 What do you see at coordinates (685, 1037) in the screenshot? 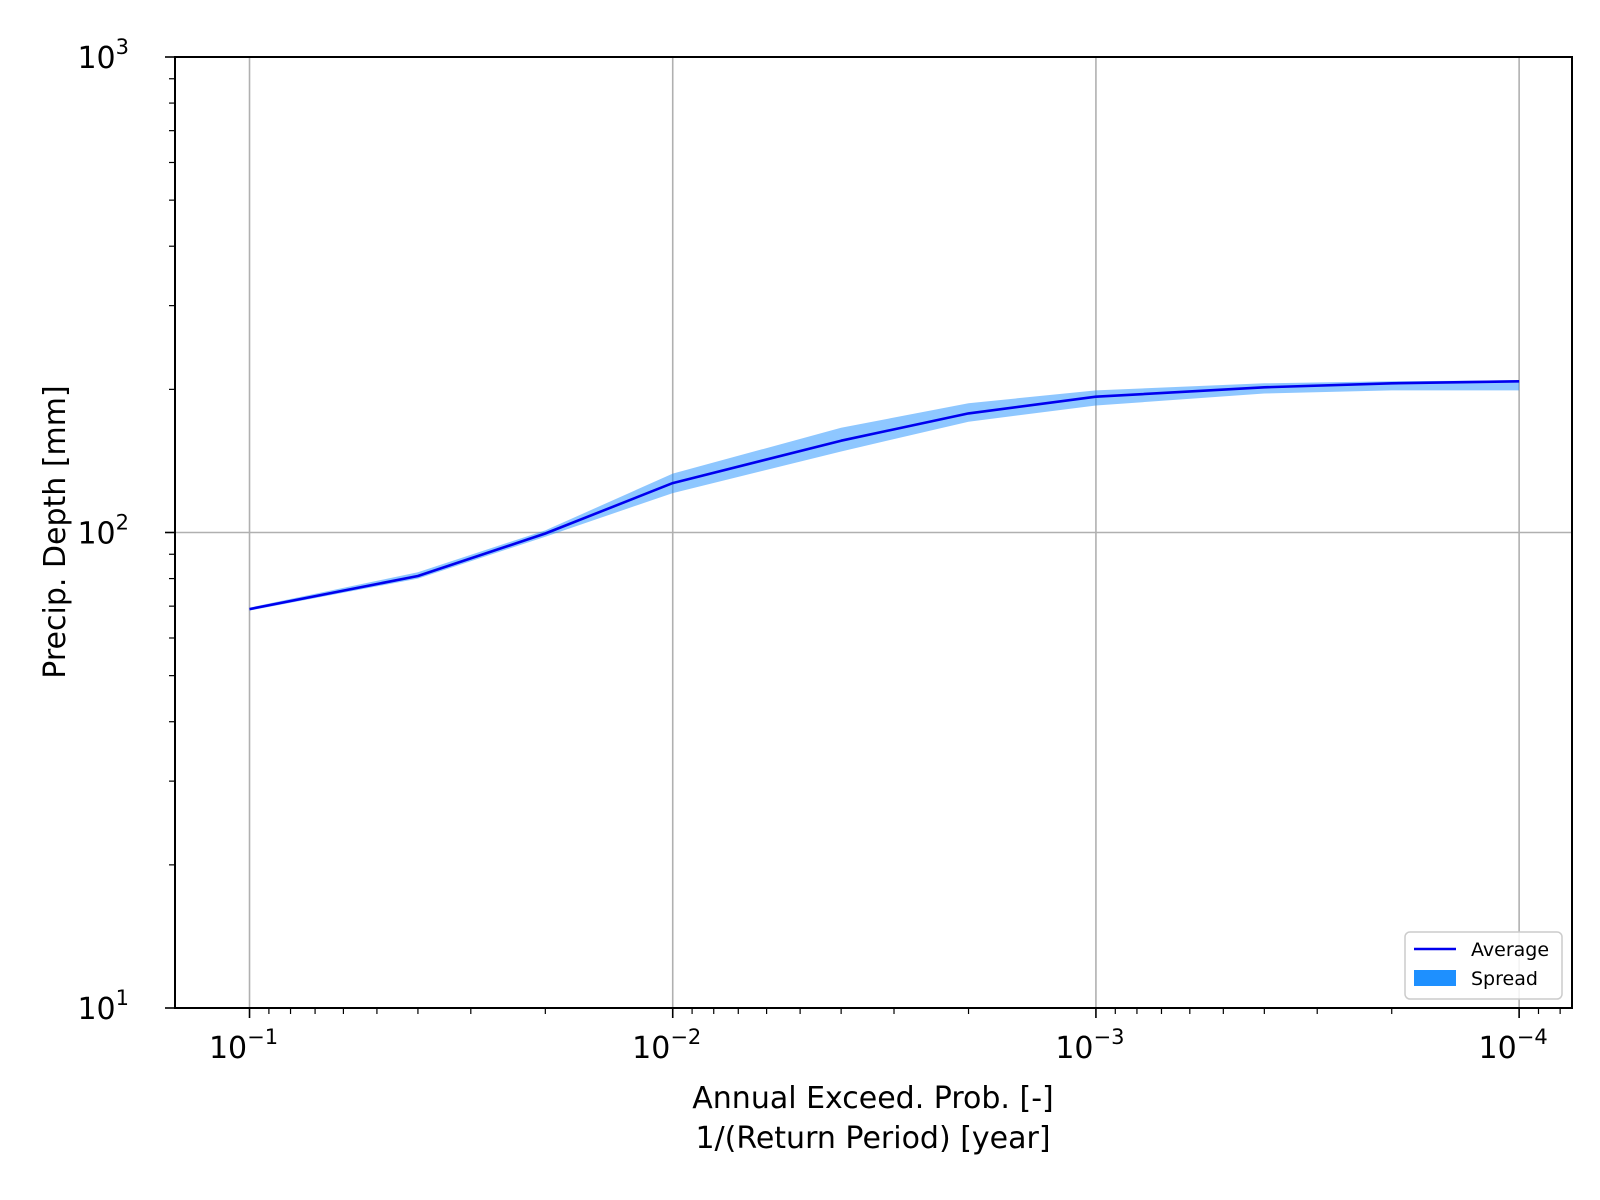
I see `x-tick-label-exponent: −2` at bounding box center [685, 1037].